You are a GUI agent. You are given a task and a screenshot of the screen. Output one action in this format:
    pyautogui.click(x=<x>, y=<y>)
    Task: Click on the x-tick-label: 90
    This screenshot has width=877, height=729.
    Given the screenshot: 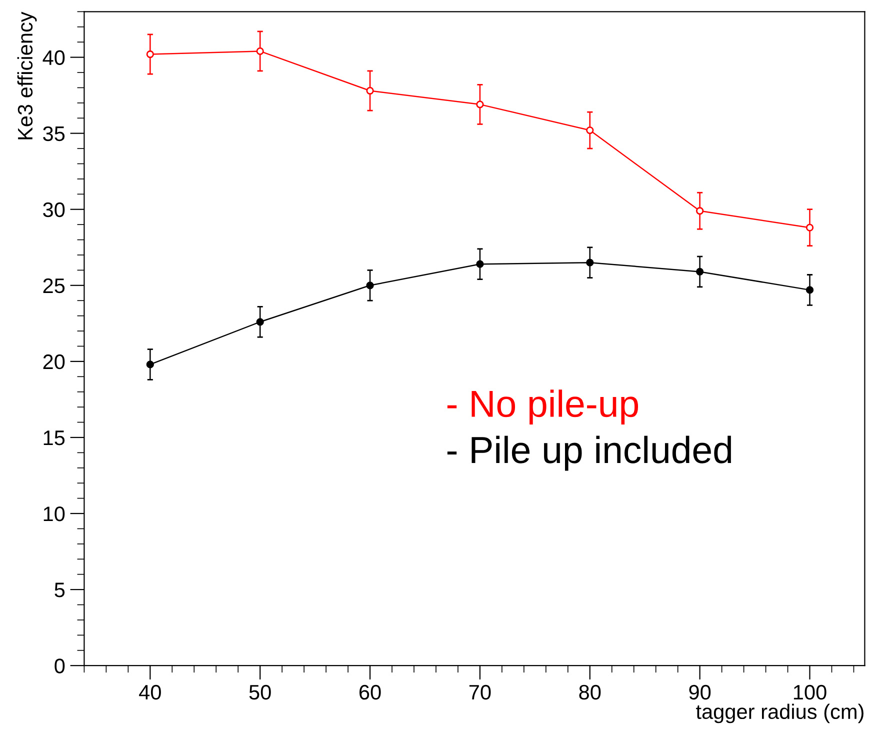 What is the action you would take?
    pyautogui.click(x=700, y=692)
    